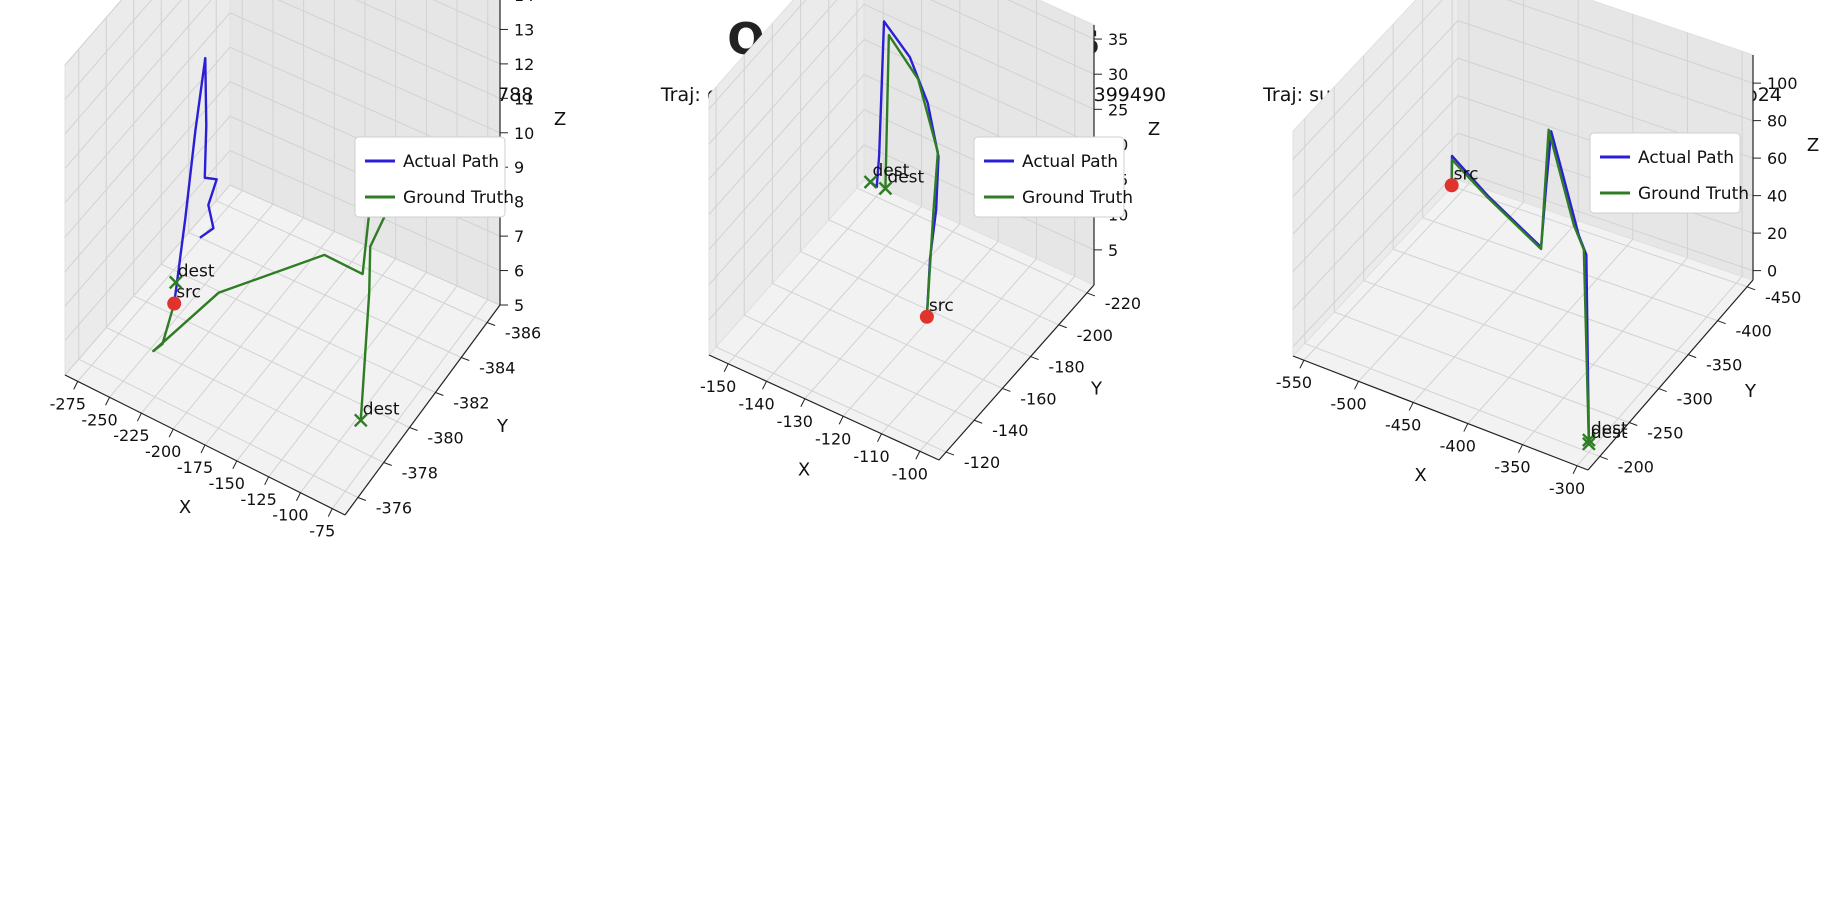 The image size is (1827, 903). What do you see at coordinates (524, 64) in the screenshot?
I see `z-tick-label: 12` at bounding box center [524, 64].